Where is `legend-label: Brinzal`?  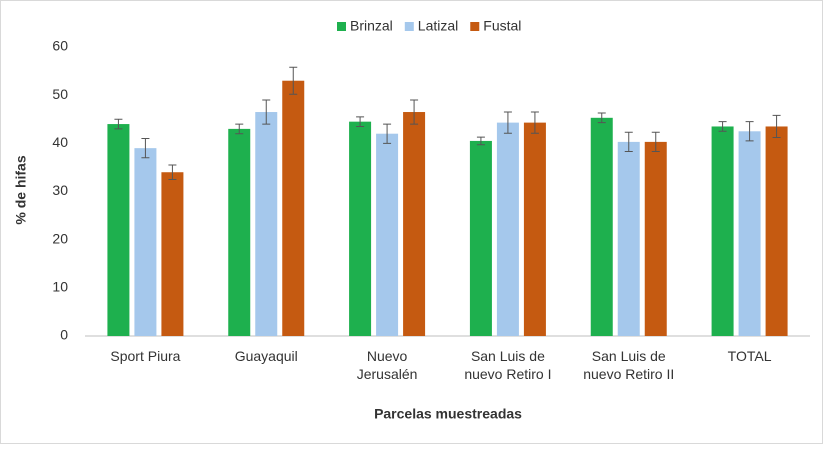
legend-label: Brinzal is located at coordinates (371, 26).